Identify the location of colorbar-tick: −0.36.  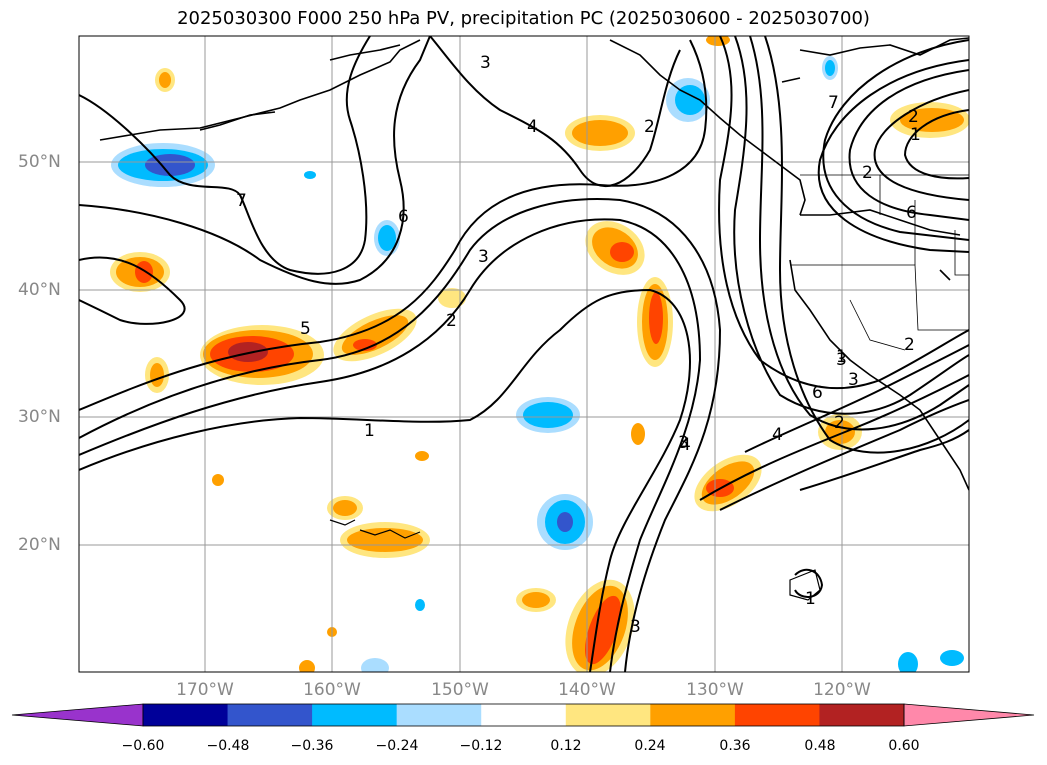
(312, 746).